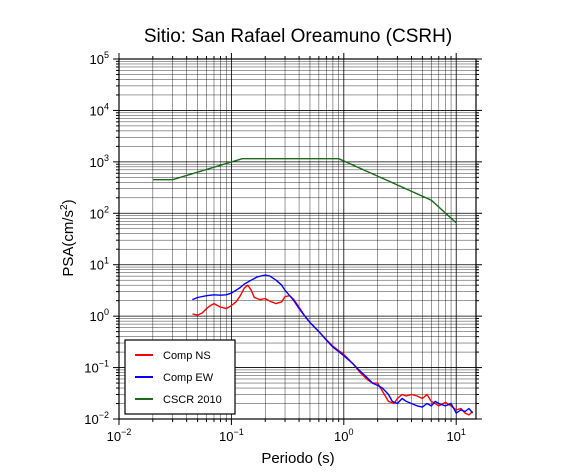 This screenshot has width=586, height=475. What do you see at coordinates (119, 435) in the screenshot?
I see `x-tick-label: 10⁻²` at bounding box center [119, 435].